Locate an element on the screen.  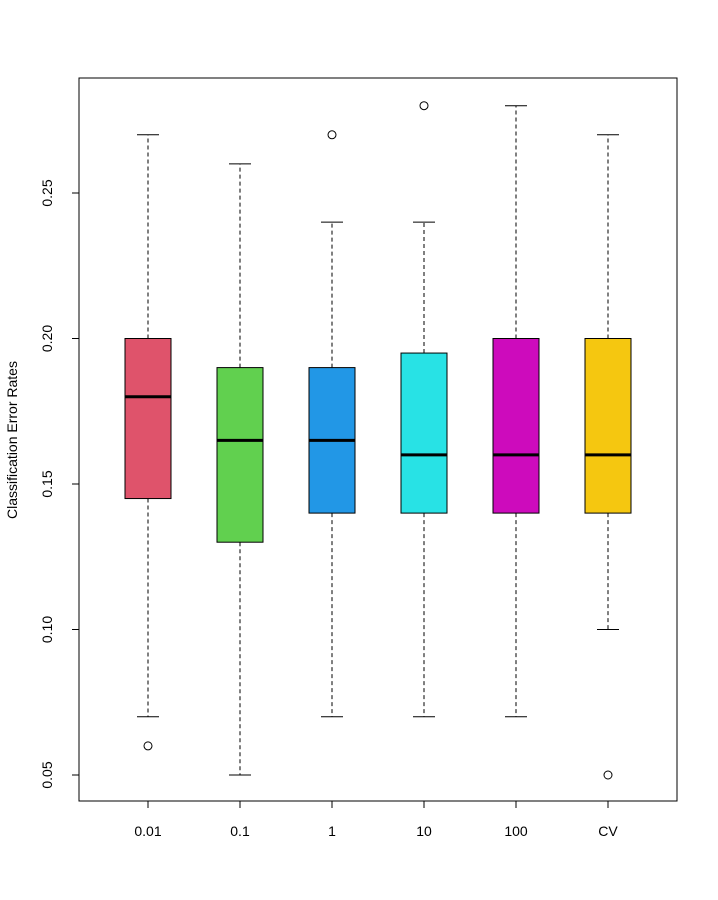
y-tick-label: 0.20 is located at coordinates (47, 338).